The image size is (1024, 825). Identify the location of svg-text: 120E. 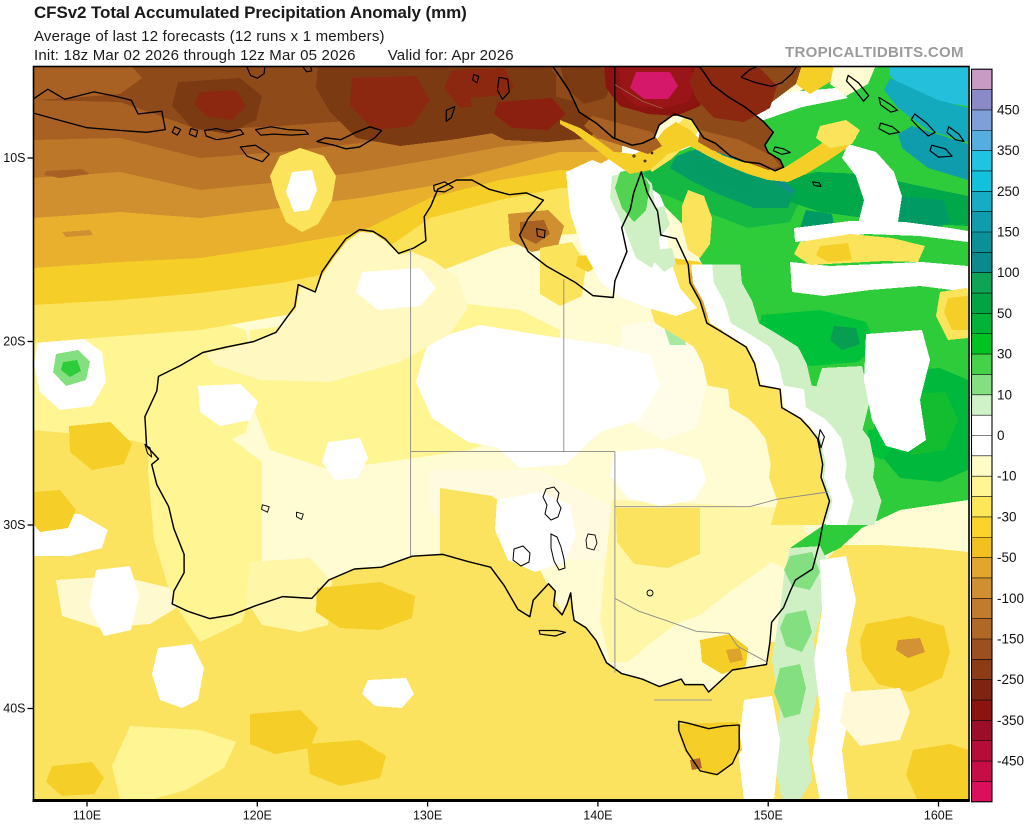
(257, 816).